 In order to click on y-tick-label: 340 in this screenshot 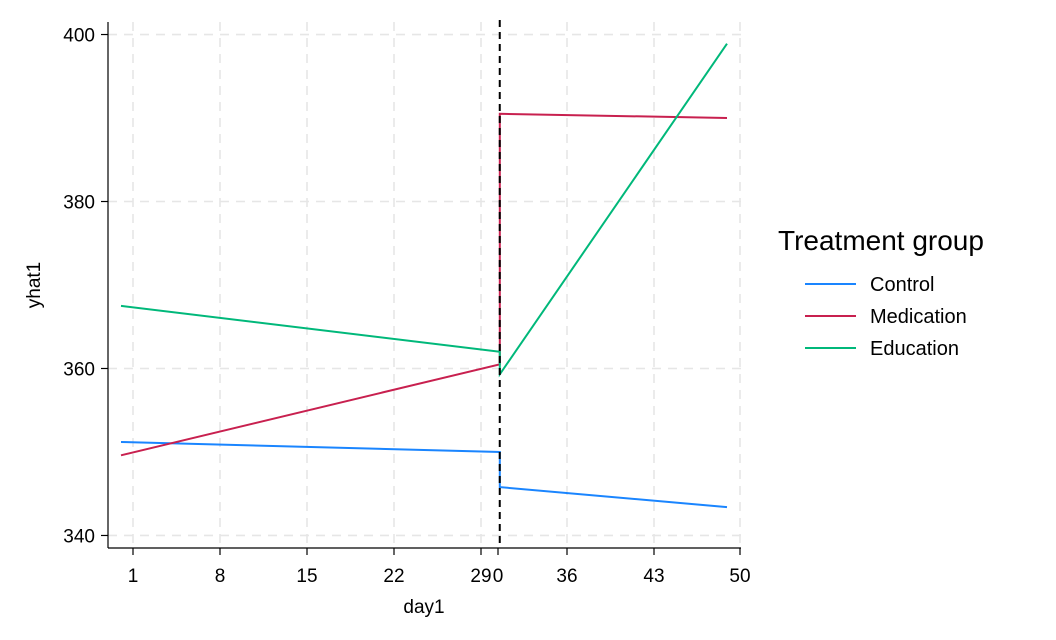, I will do `click(79, 536)`.